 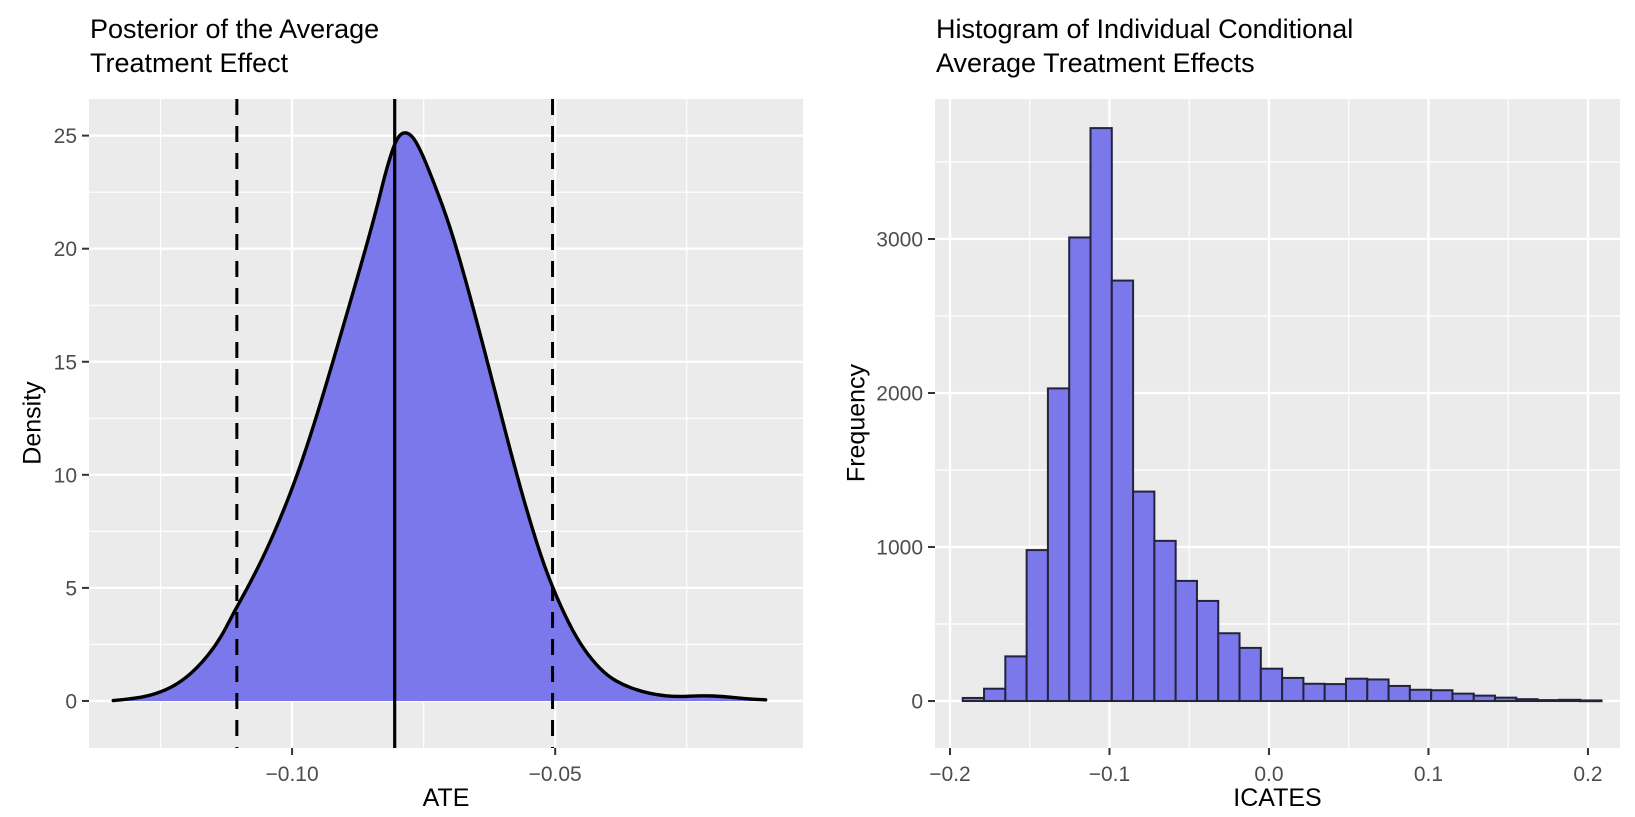 I want to click on y-tick-label: 20, so click(x=65, y=249).